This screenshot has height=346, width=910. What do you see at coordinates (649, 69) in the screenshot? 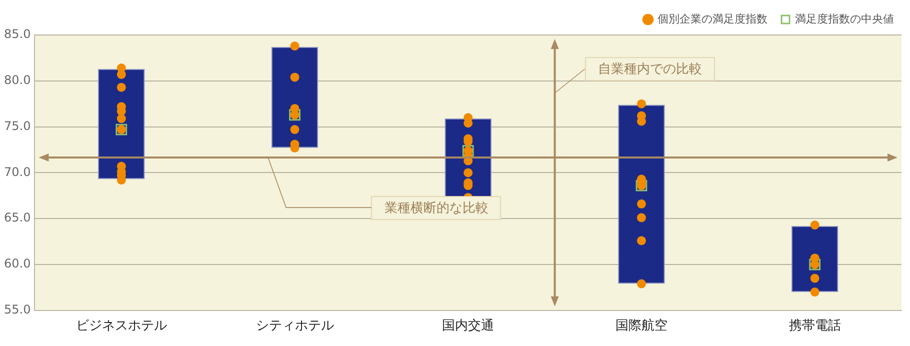
I see `annotation: 自業種内での比較` at bounding box center [649, 69].